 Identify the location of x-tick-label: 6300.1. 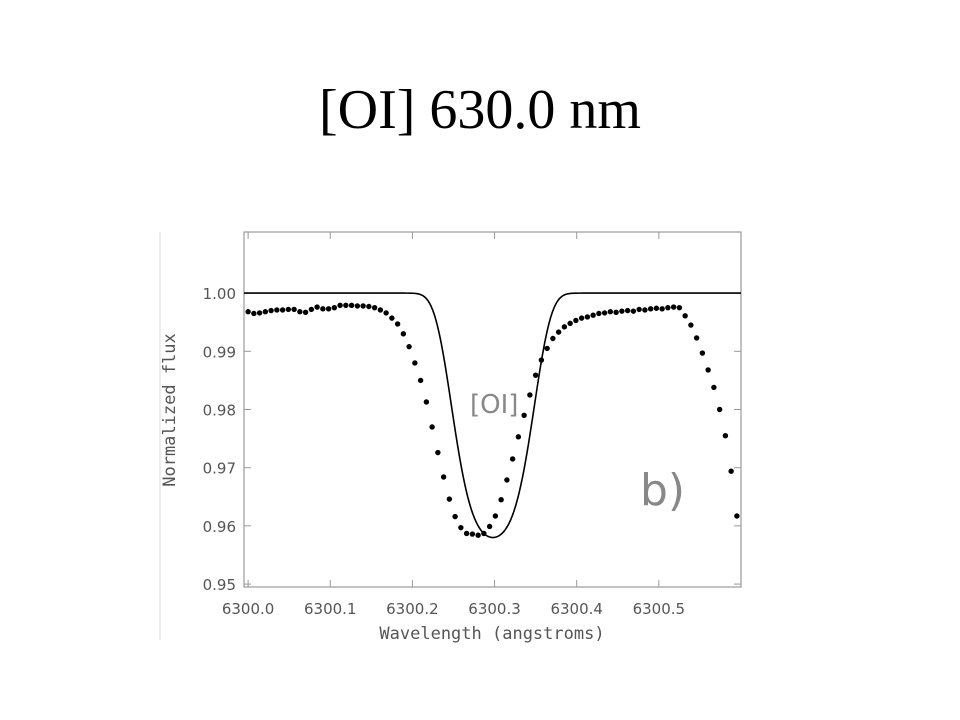
(330, 609).